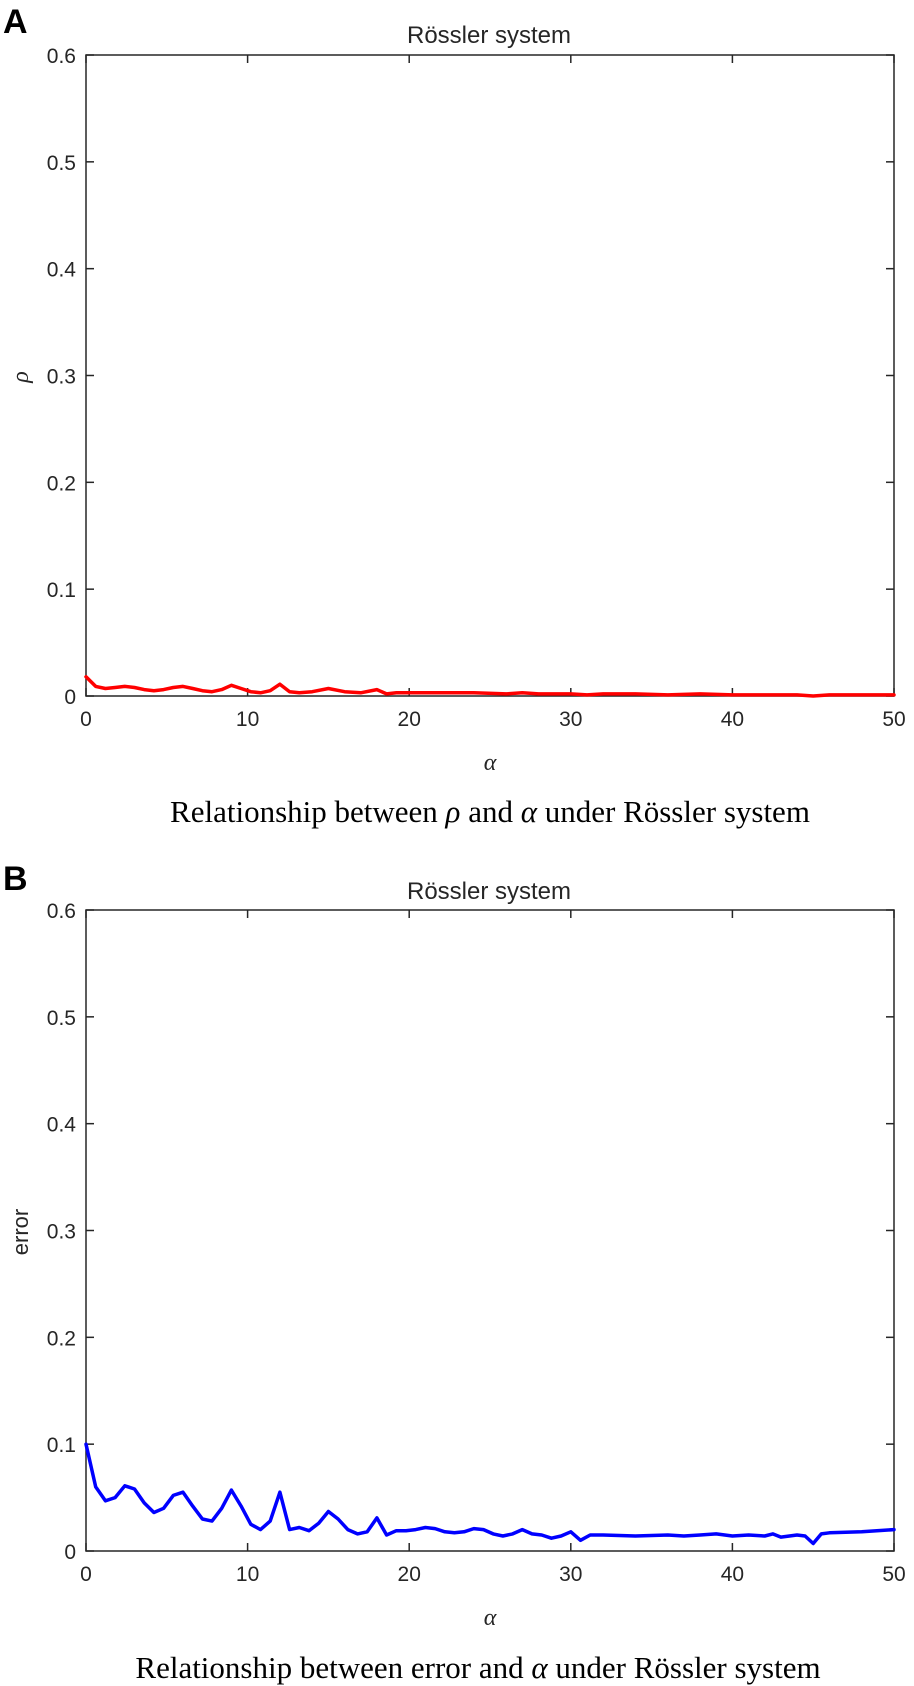 The width and height of the screenshot is (914, 1686). Describe the element at coordinates (489, 891) in the screenshot. I see `plot-title-b: Rössler system` at that location.